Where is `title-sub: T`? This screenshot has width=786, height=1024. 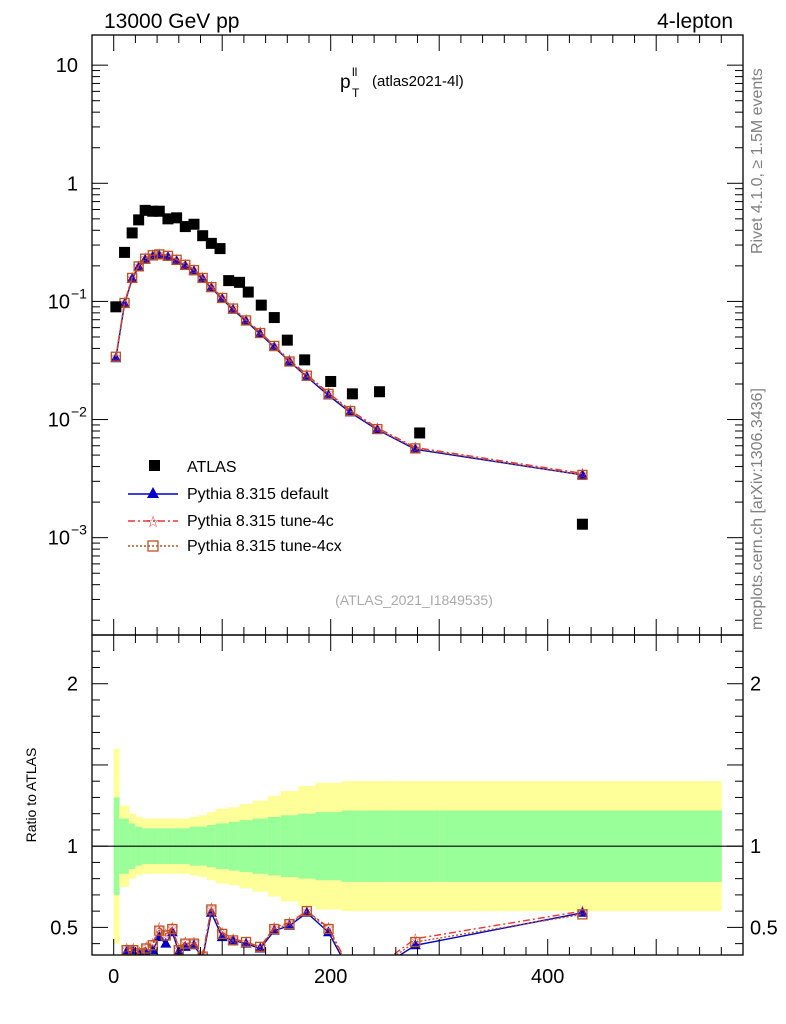
title-sub: T is located at coordinates (356, 93).